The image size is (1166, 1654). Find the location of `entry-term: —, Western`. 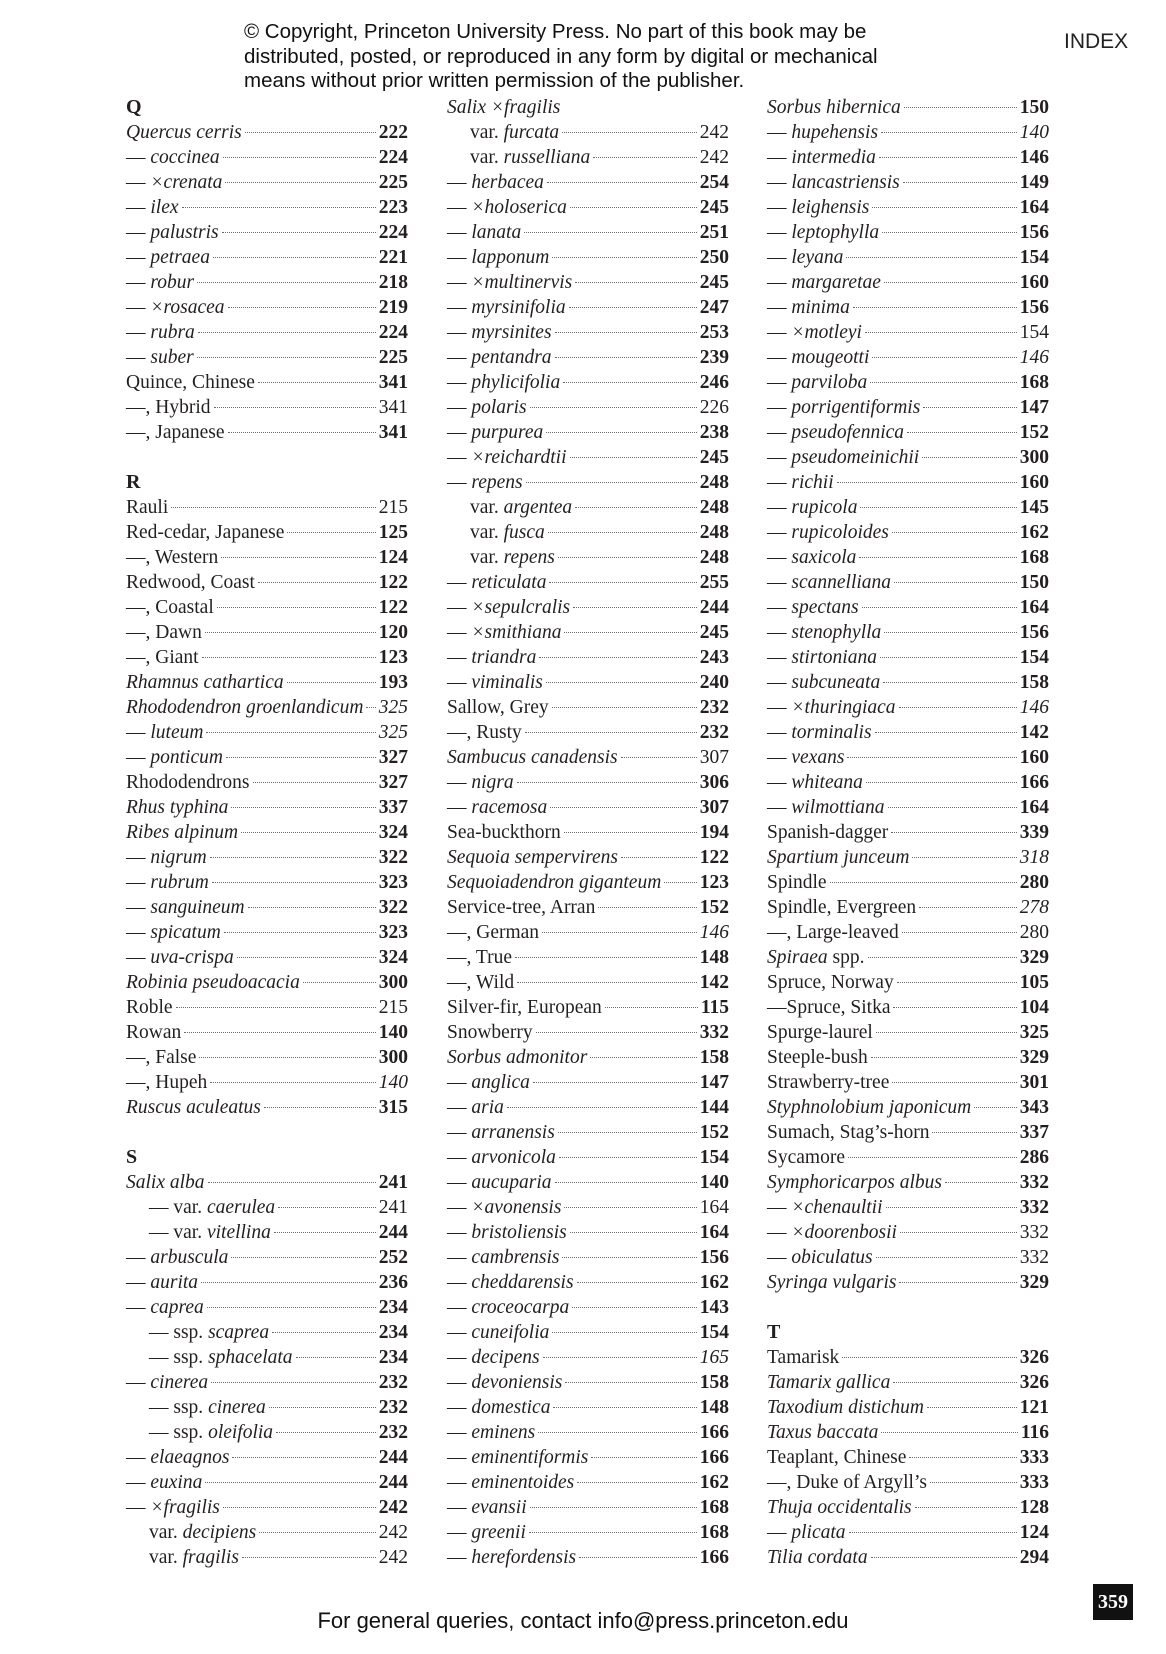

entry-term: —, Western is located at coordinates (172, 557).